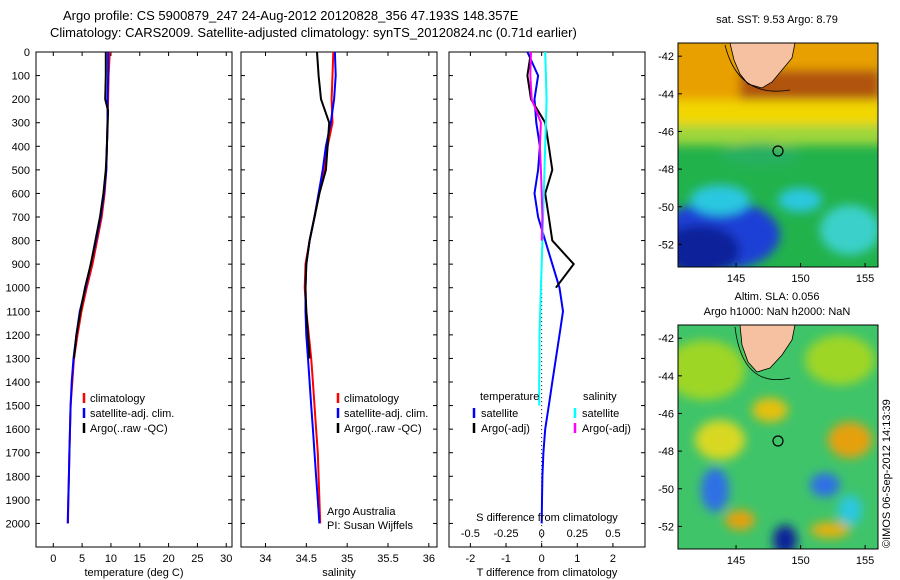 Image resolution: width=900 pixels, height=580 pixels. Describe the element at coordinates (887, 473) in the screenshot. I see `imos-credit: ©IMOS 06-Sep-2012 14:13:39` at that location.